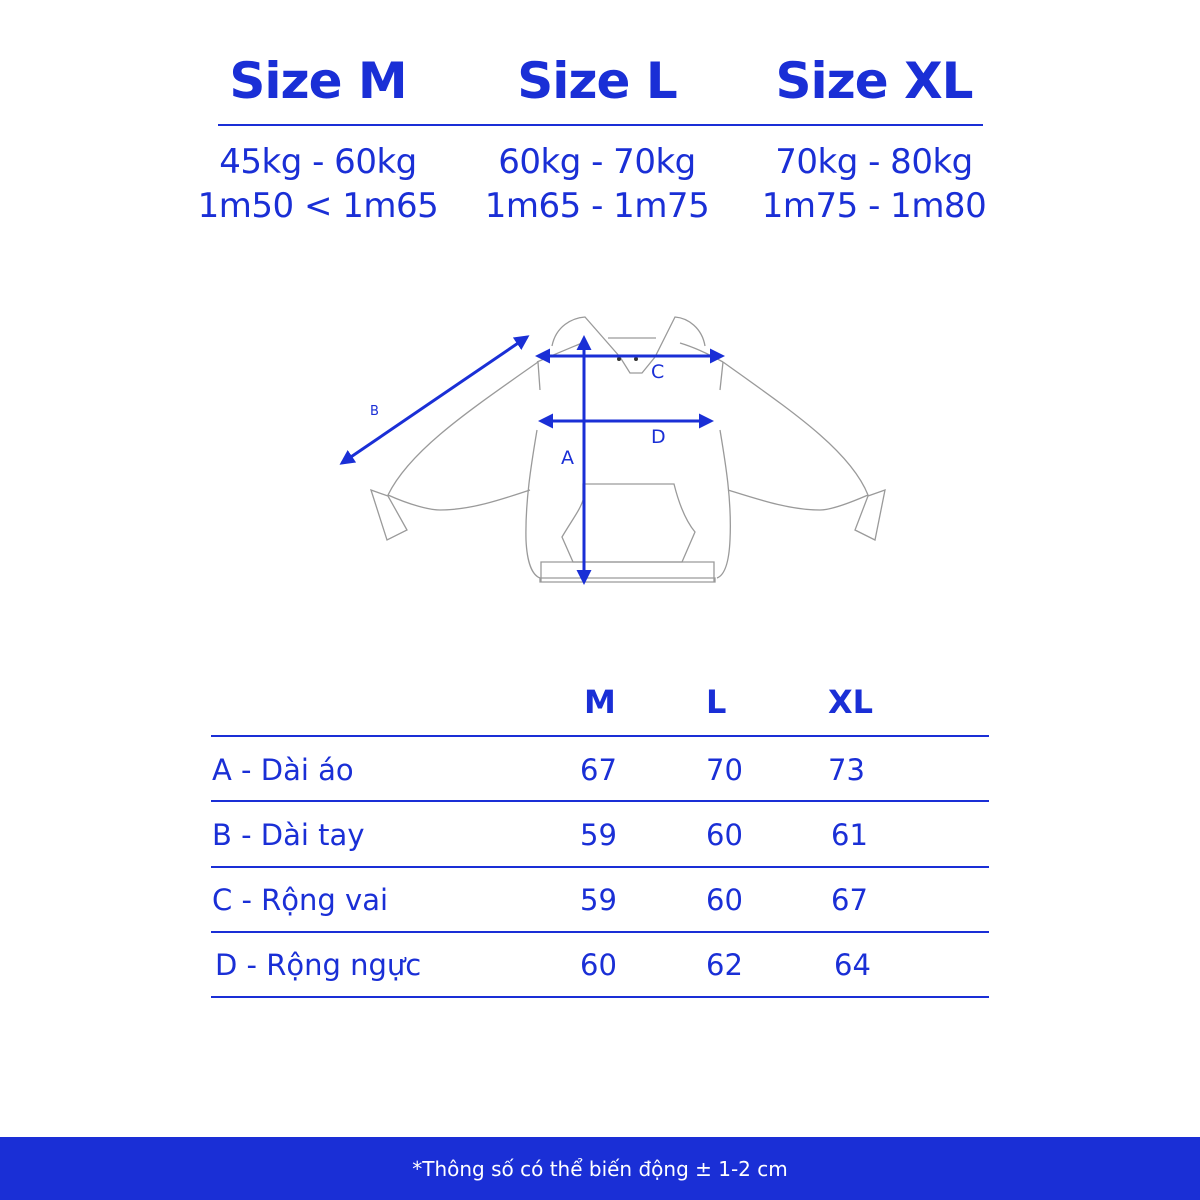 The image size is (1200, 1200). I want to click on row-label: D - Rộng ngực, so click(318, 965).